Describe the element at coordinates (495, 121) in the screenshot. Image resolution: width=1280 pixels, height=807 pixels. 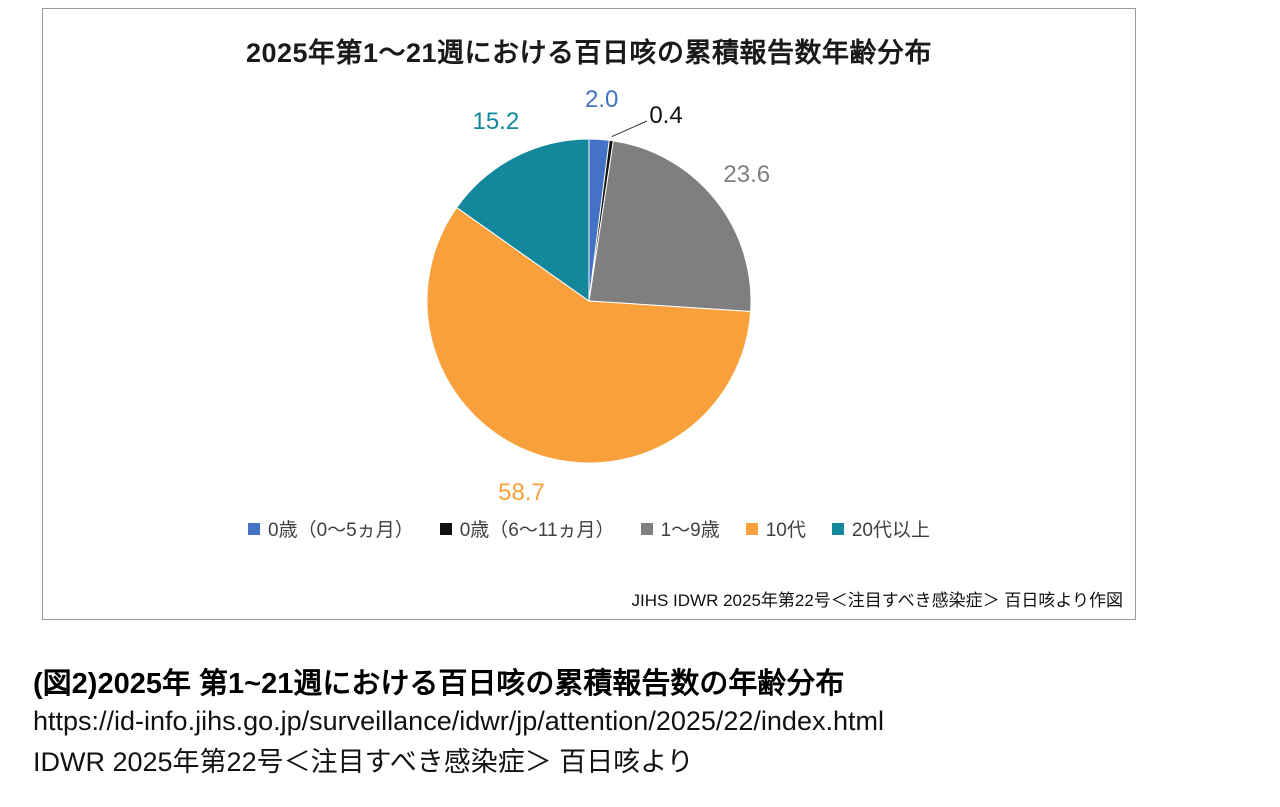
I see `pie-value-label-4: 15.2` at that location.